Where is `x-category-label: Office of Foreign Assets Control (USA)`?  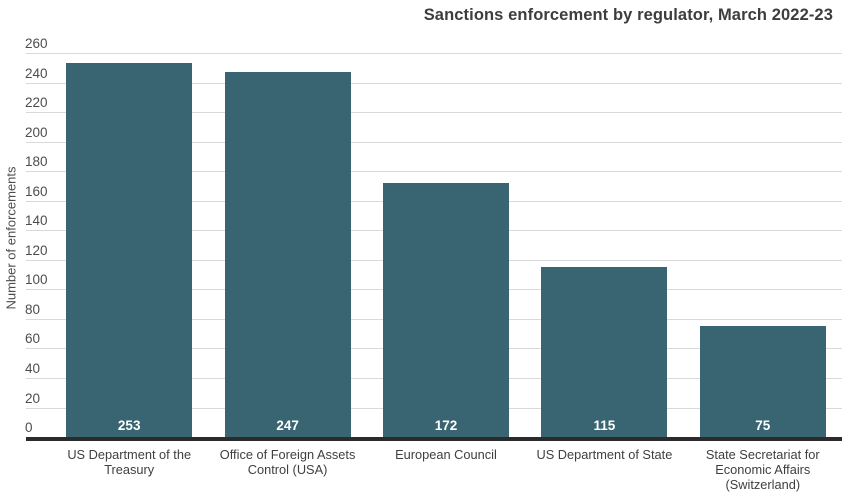 x-category-label: Office of Foreign Assets Control (USA) is located at coordinates (287, 462).